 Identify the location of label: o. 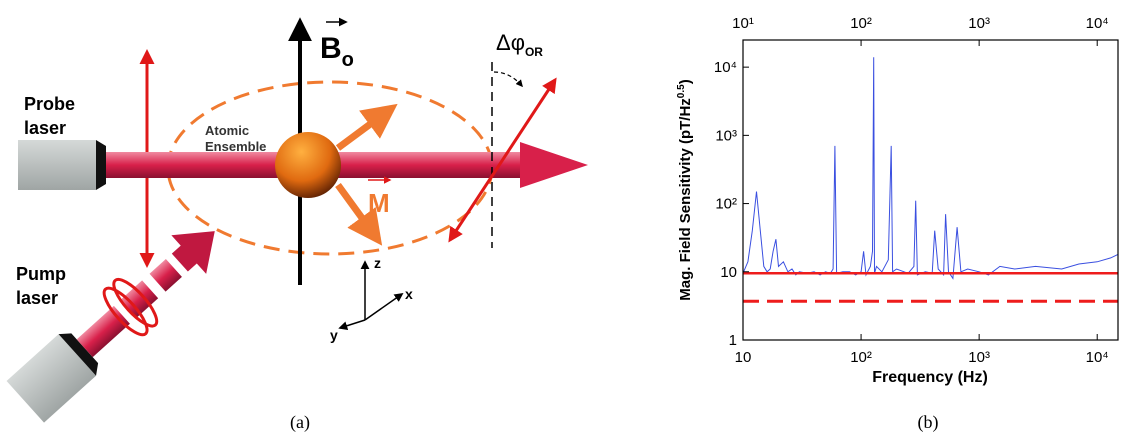
(348, 60).